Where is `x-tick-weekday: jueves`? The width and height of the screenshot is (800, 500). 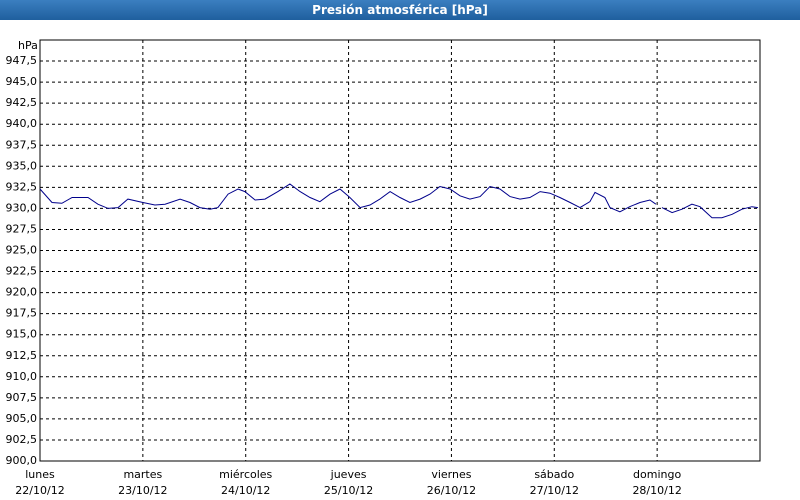
x-tick-weekday: jueves is located at coordinates (348, 474).